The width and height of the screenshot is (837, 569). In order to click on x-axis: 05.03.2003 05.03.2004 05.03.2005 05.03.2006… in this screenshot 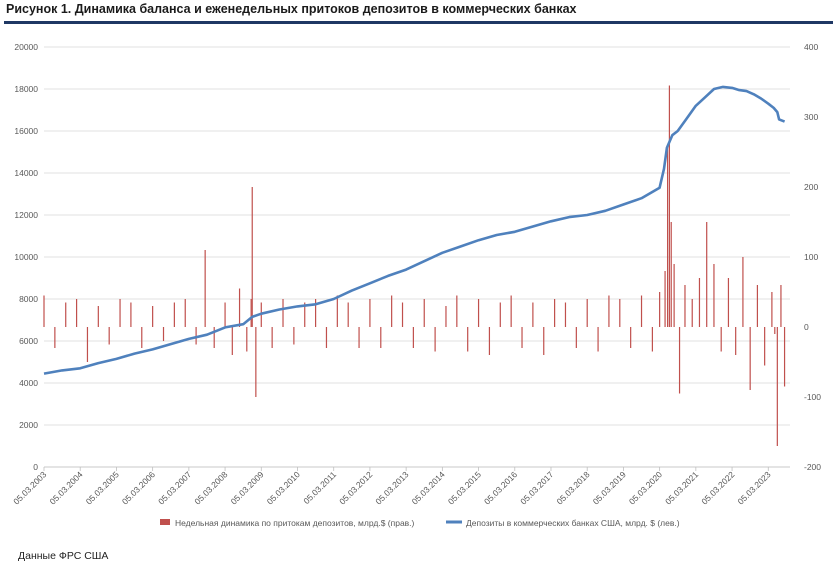, I will do `click(400, 486)`.